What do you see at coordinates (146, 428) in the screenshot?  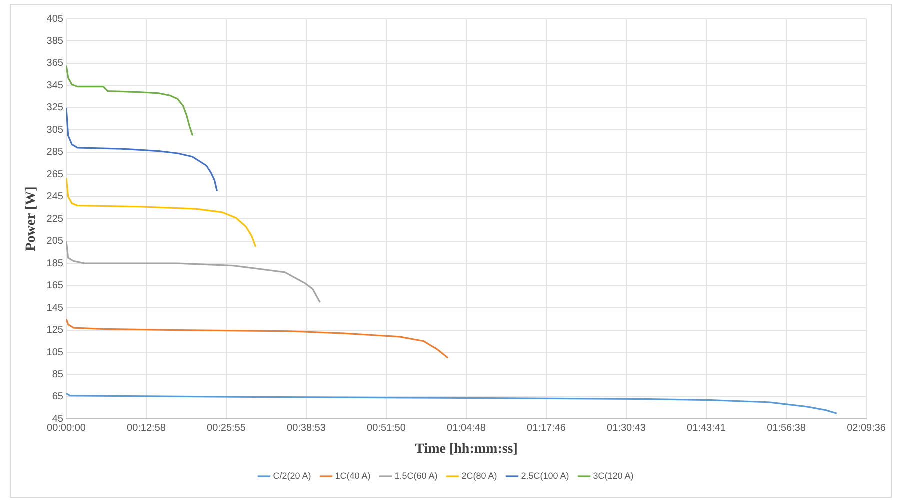 I see `x-tick-label: 00:12:58` at bounding box center [146, 428].